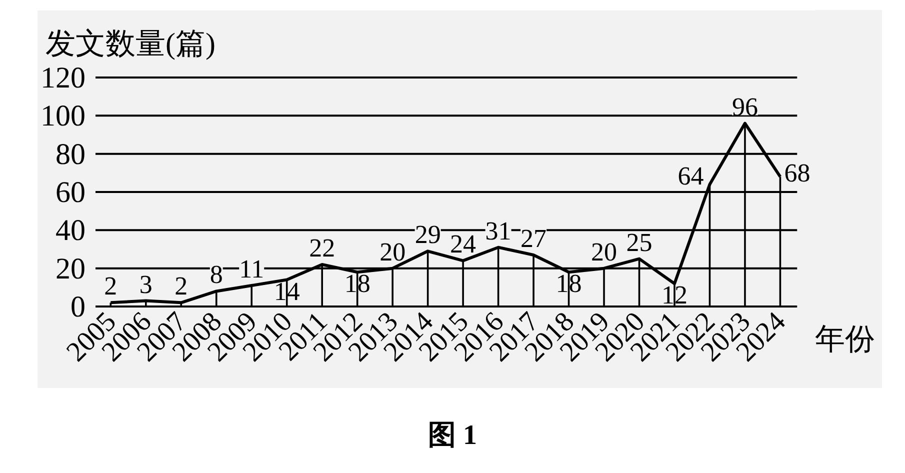 The height and width of the screenshot is (473, 905). What do you see at coordinates (71, 231) in the screenshot?
I see `y-tick-label: 40` at bounding box center [71, 231].